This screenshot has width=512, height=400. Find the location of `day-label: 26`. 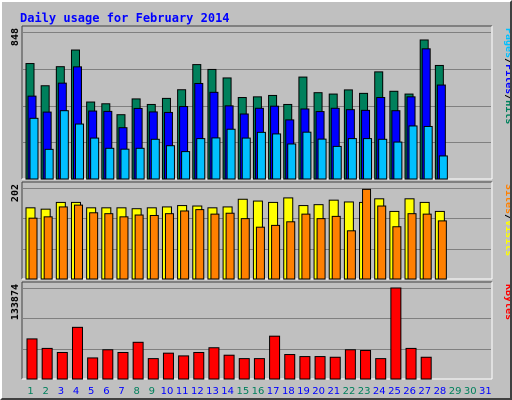

day-label: 26 is located at coordinates (409, 391).